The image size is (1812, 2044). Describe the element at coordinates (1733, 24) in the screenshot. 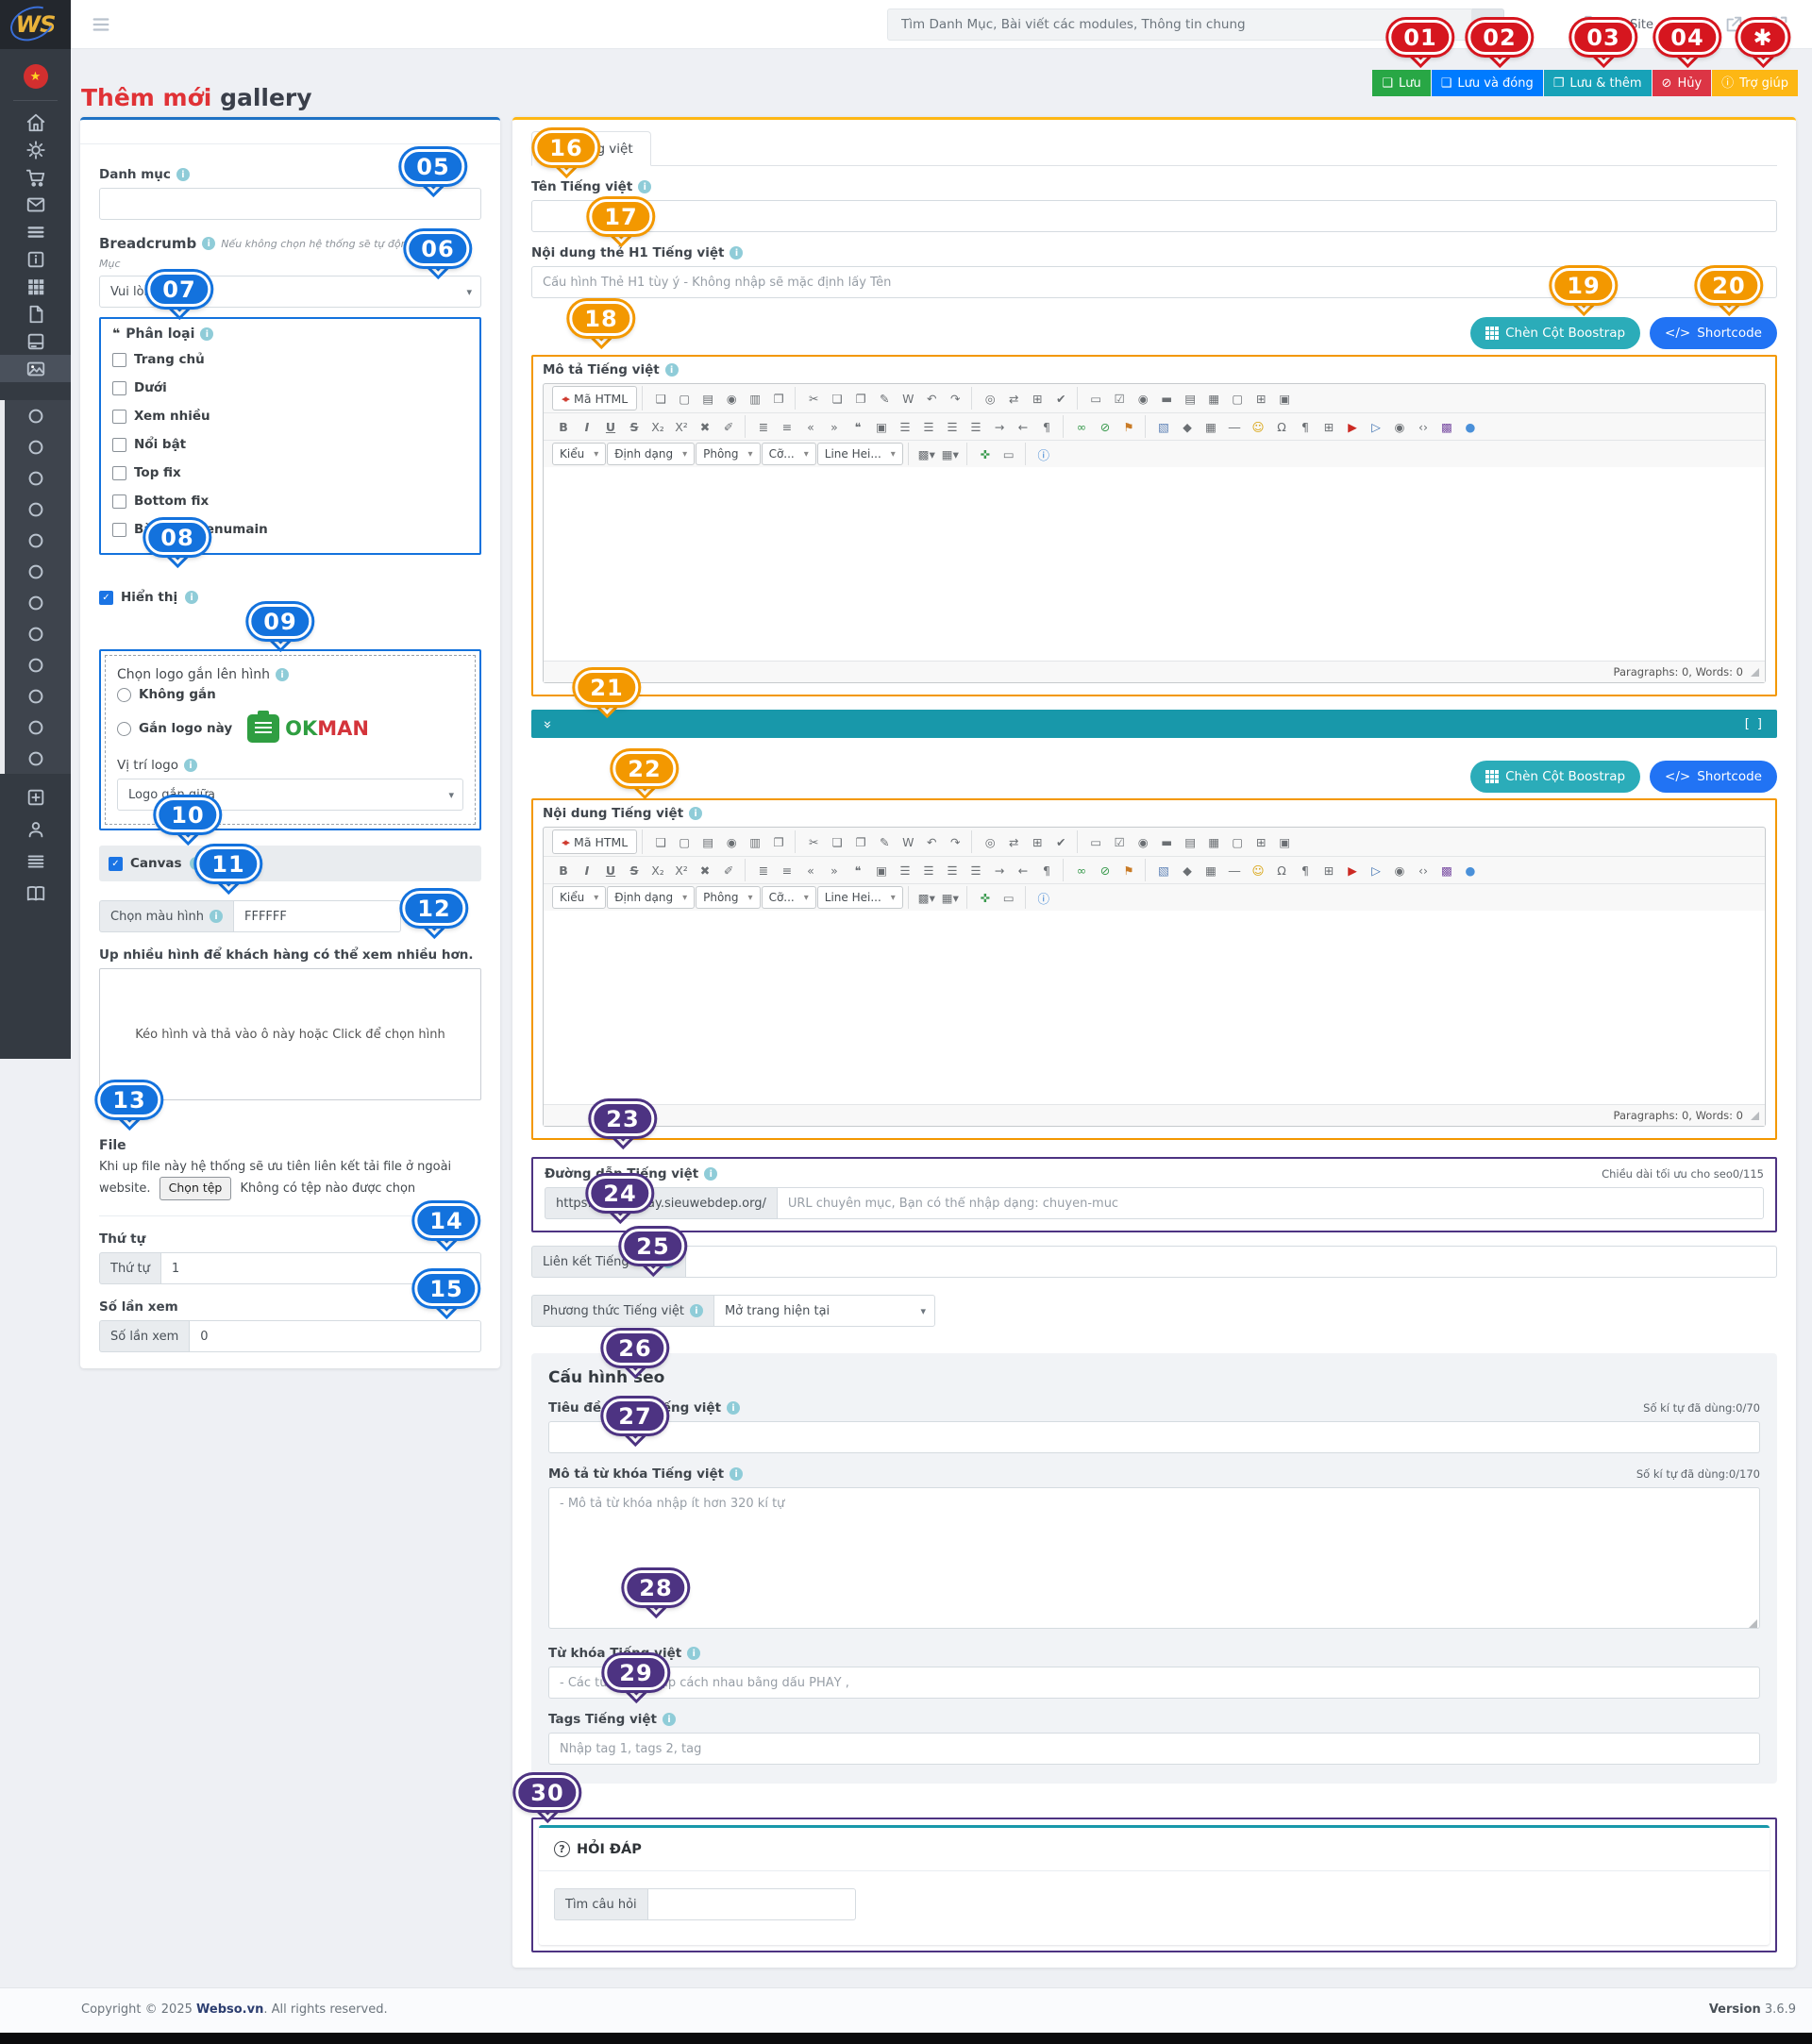

I see `open-site-link` at that location.